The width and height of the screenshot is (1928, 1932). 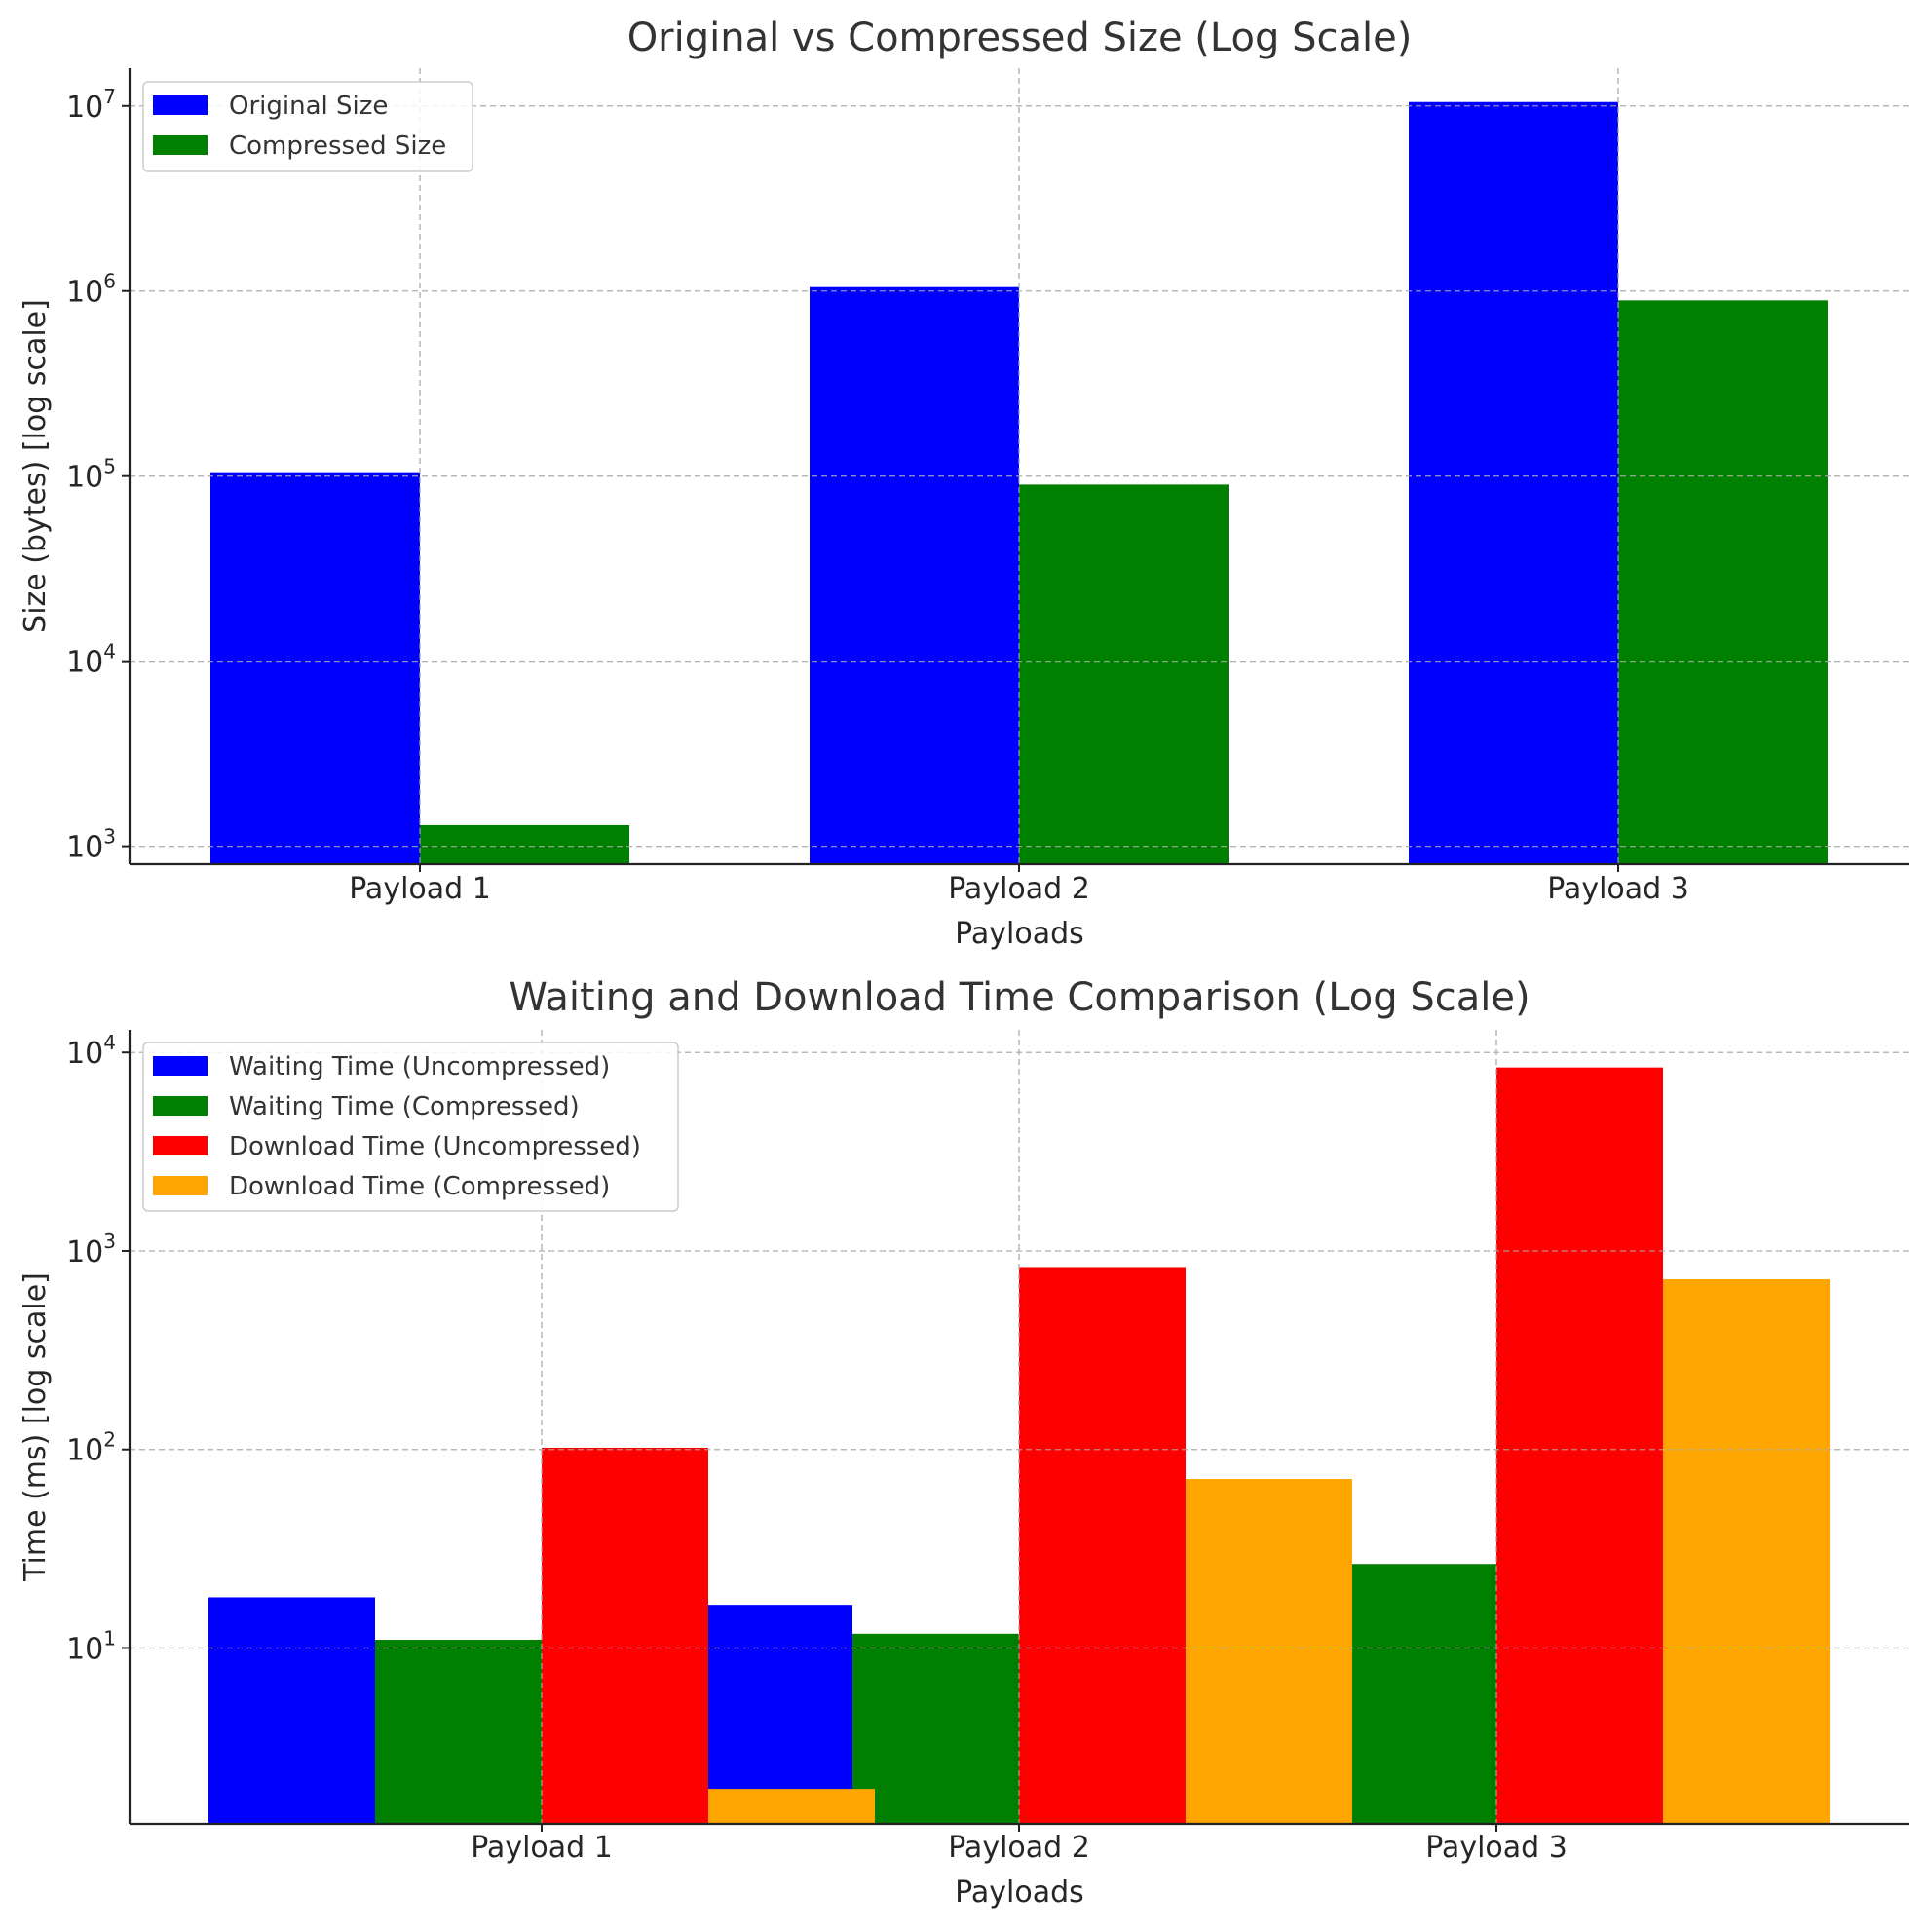 I want to click on y-axis-label: Size (bytes) [log scale], so click(x=36, y=466).